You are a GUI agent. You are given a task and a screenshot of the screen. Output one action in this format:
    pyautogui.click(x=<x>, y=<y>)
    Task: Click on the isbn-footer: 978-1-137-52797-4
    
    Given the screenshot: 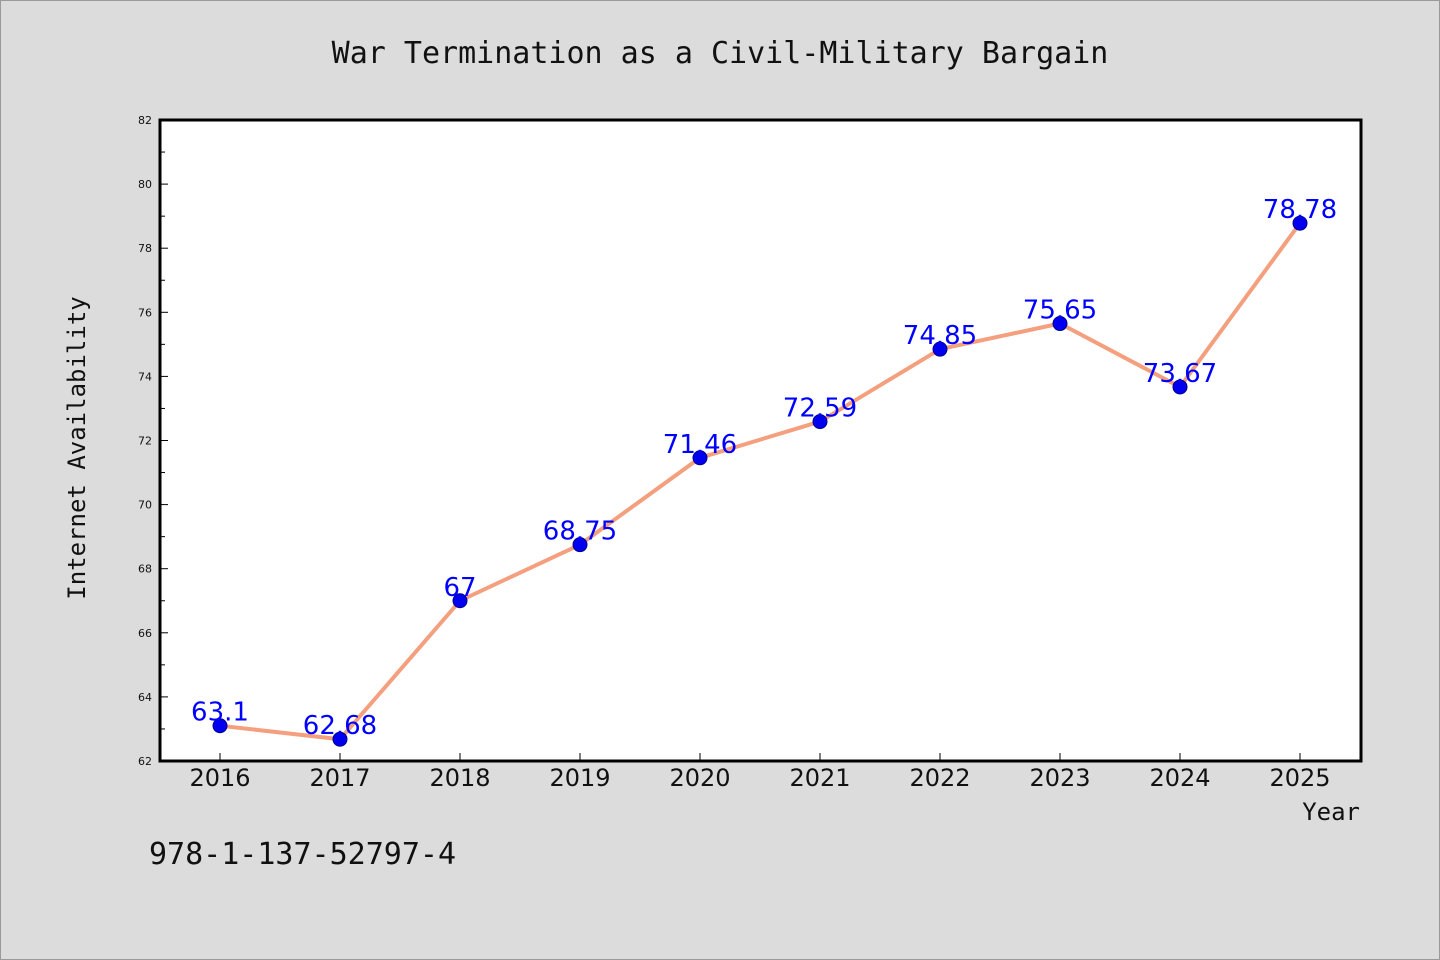 What is the action you would take?
    pyautogui.click(x=302, y=854)
    